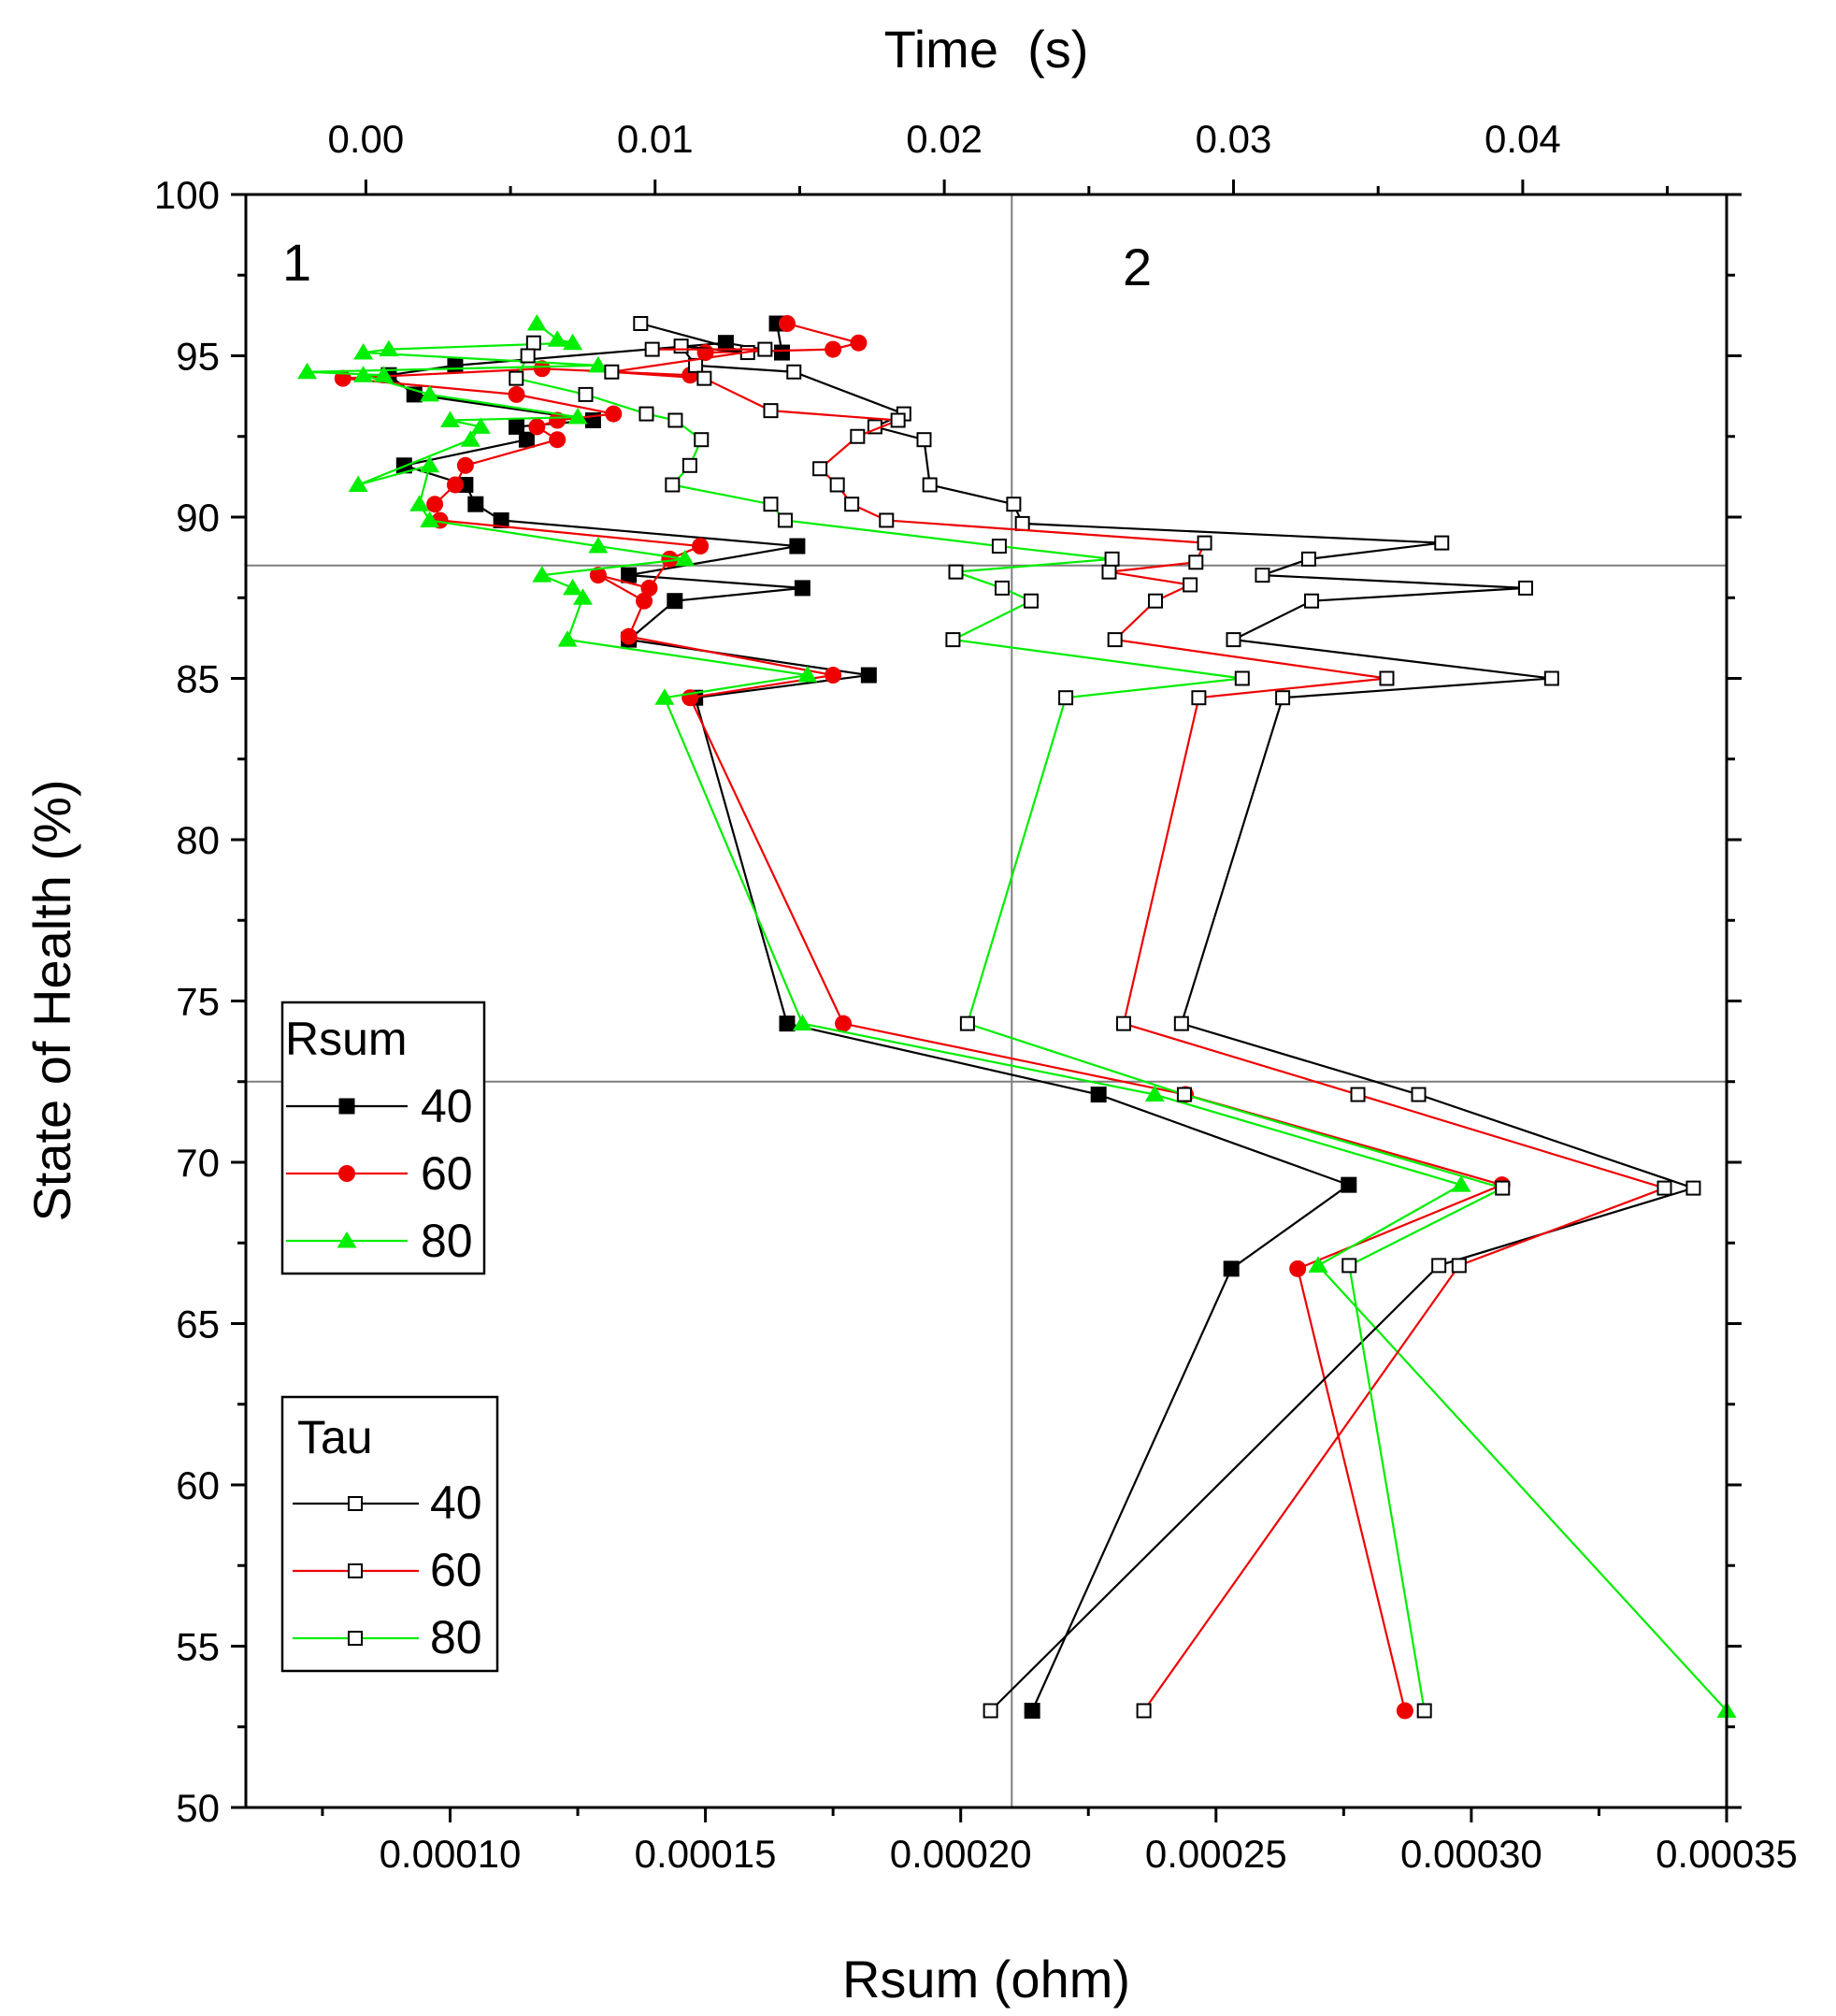 The image size is (1836, 2016). What do you see at coordinates (1137, 267) in the screenshot?
I see `region-label-2: 2` at bounding box center [1137, 267].